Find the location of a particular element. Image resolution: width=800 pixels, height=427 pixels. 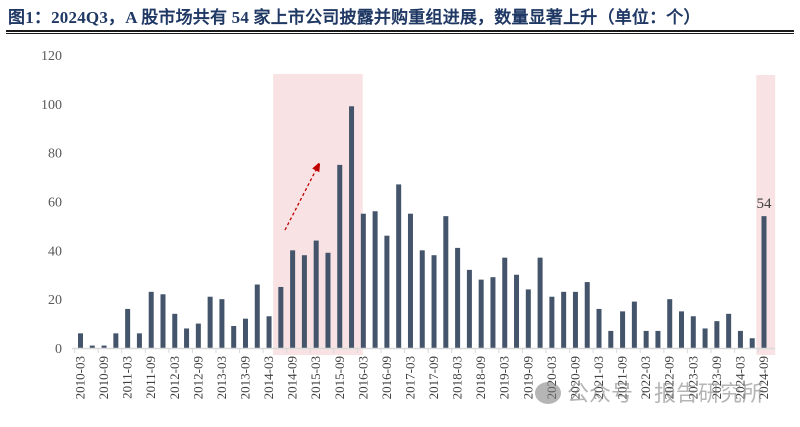

data-label: 54 is located at coordinates (765, 204).